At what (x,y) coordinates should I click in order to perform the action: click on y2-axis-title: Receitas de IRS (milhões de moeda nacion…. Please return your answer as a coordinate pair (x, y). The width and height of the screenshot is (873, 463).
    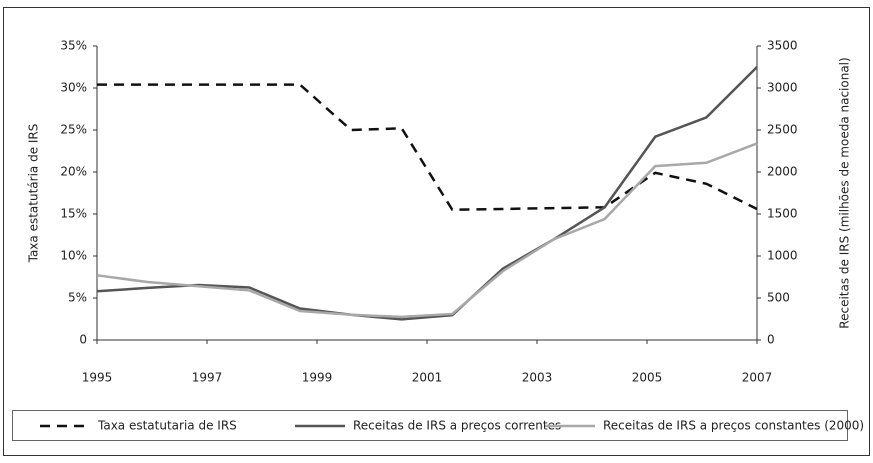
    Looking at the image, I should click on (845, 192).